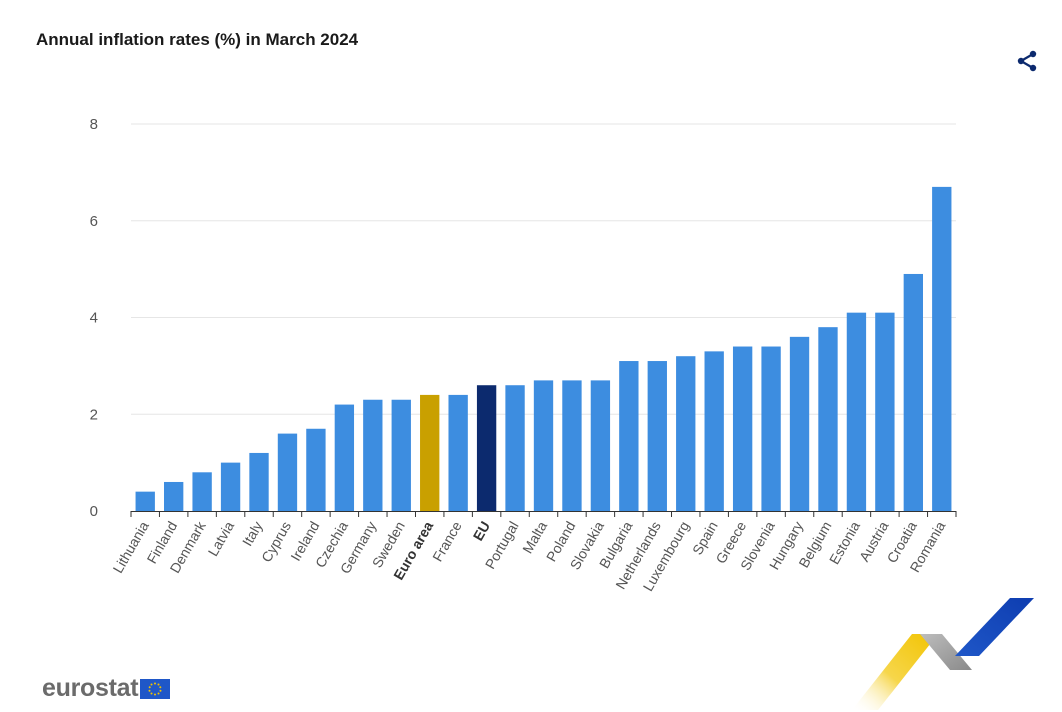 This screenshot has height=712, width=1062. What do you see at coordinates (94, 124) in the screenshot?
I see `y-tick-label: 8` at bounding box center [94, 124].